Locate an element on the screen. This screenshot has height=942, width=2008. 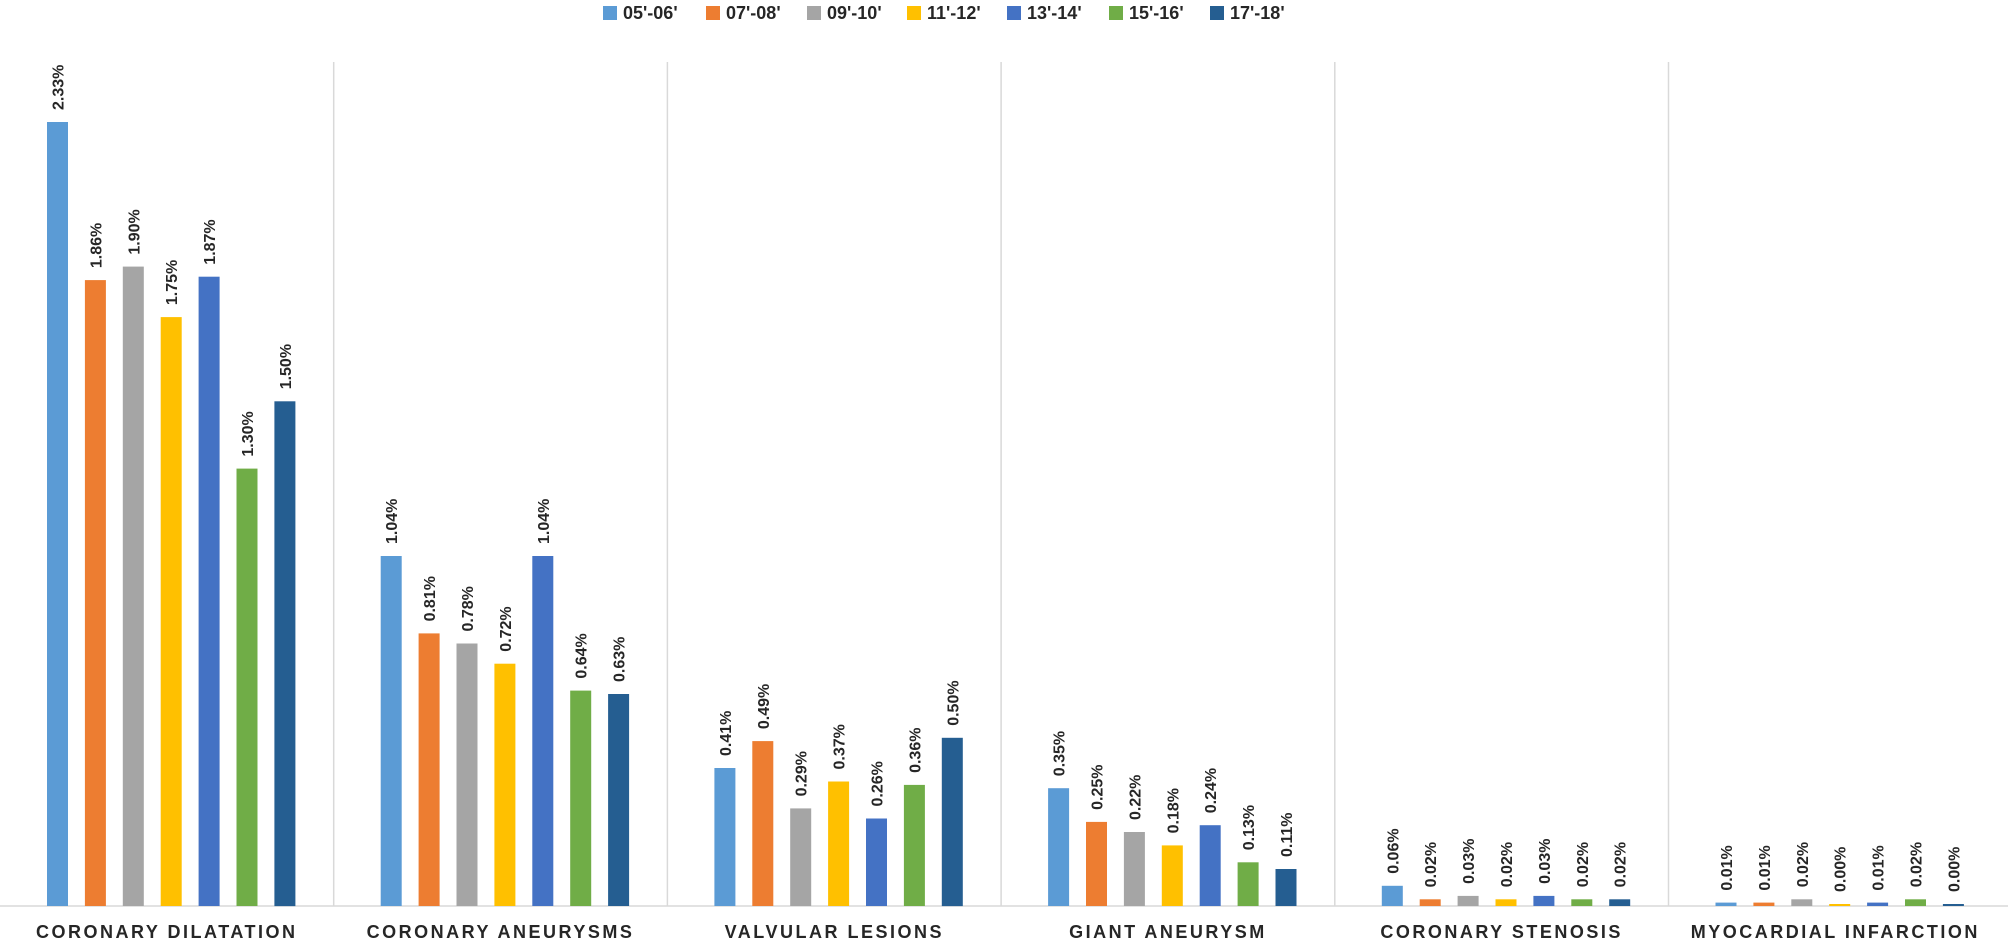
category-label: VALVULAR LESIONS is located at coordinates (834, 932).